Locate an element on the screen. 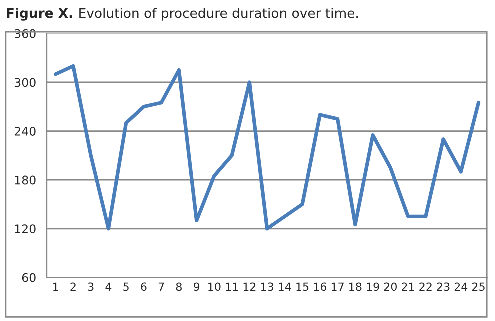 This screenshot has height=321, width=495. x-tick-label: 19 is located at coordinates (373, 287).